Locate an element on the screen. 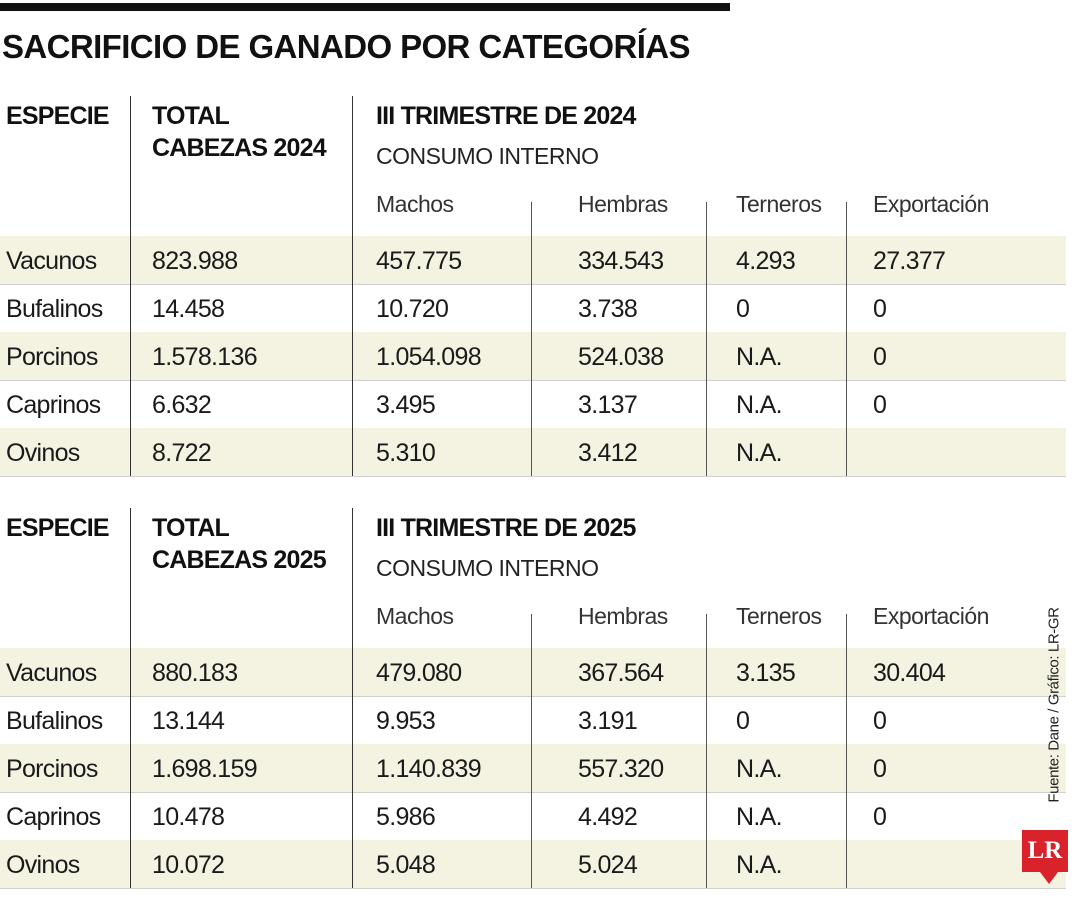 Image resolution: width=1080 pixels, height=900 pixels. lr-logo-tail is located at coordinates (1049, 878).